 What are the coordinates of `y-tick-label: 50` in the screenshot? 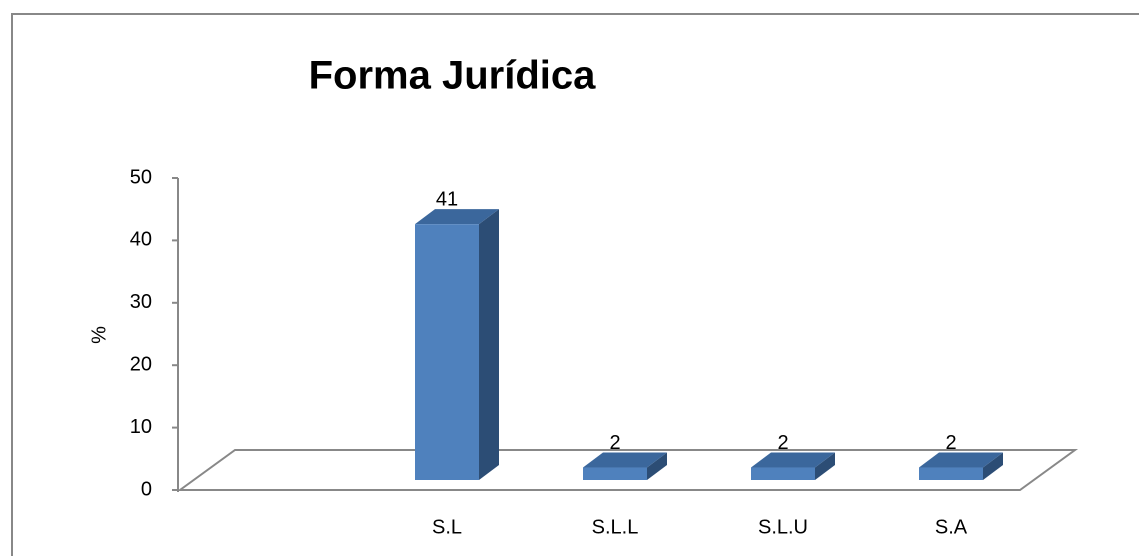 It's located at (141, 177).